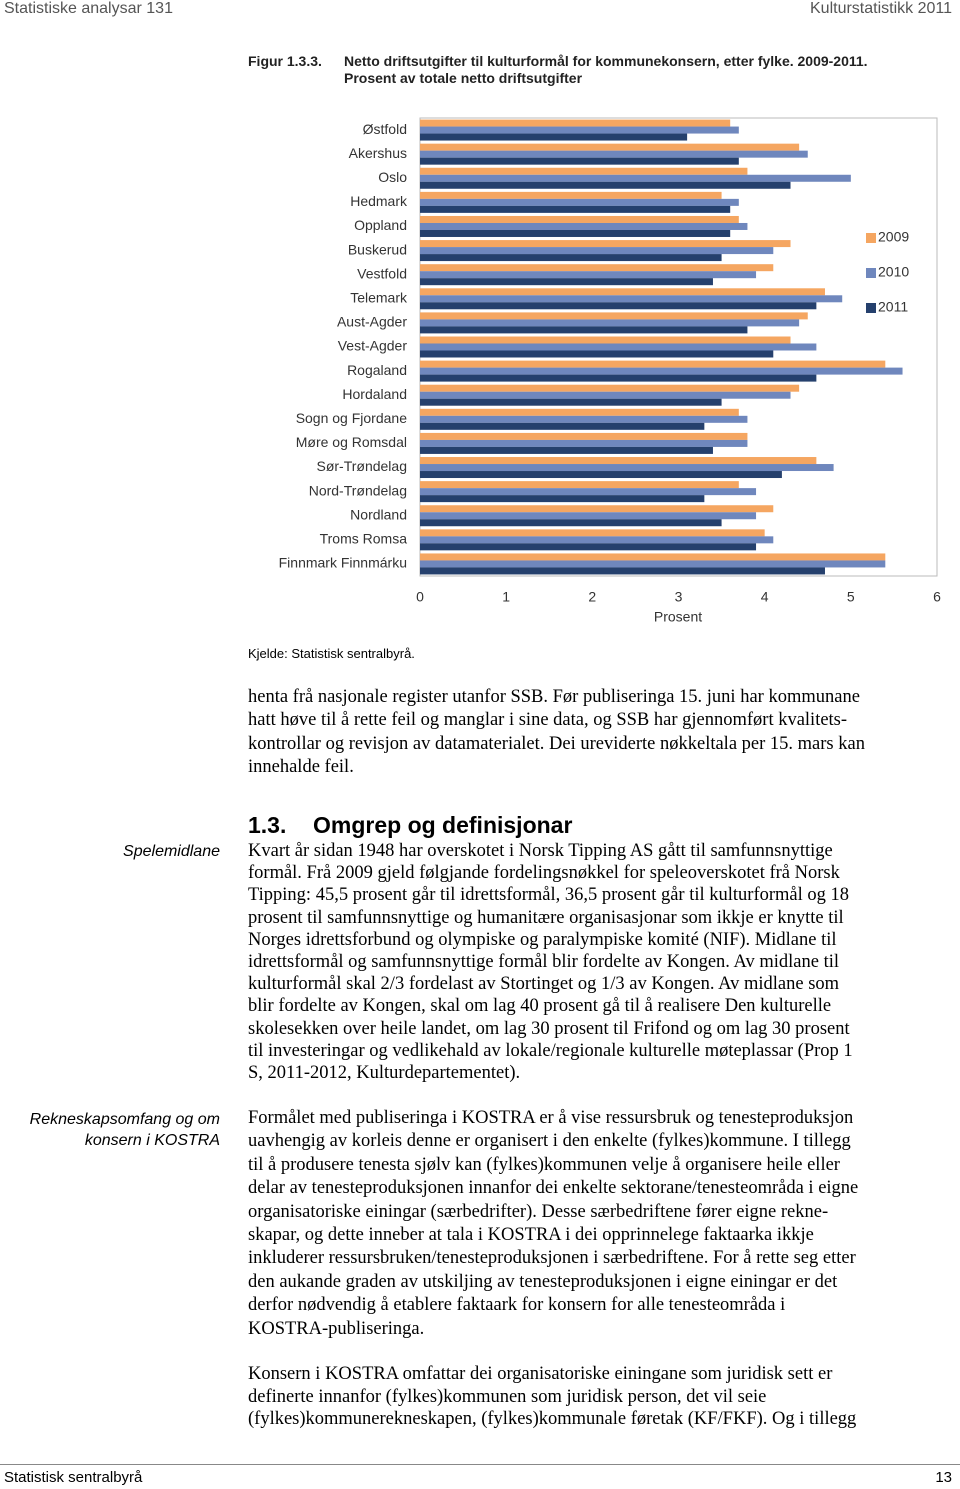 The image size is (960, 1489). I want to click on y-tick-label: Østfold, so click(385, 129).